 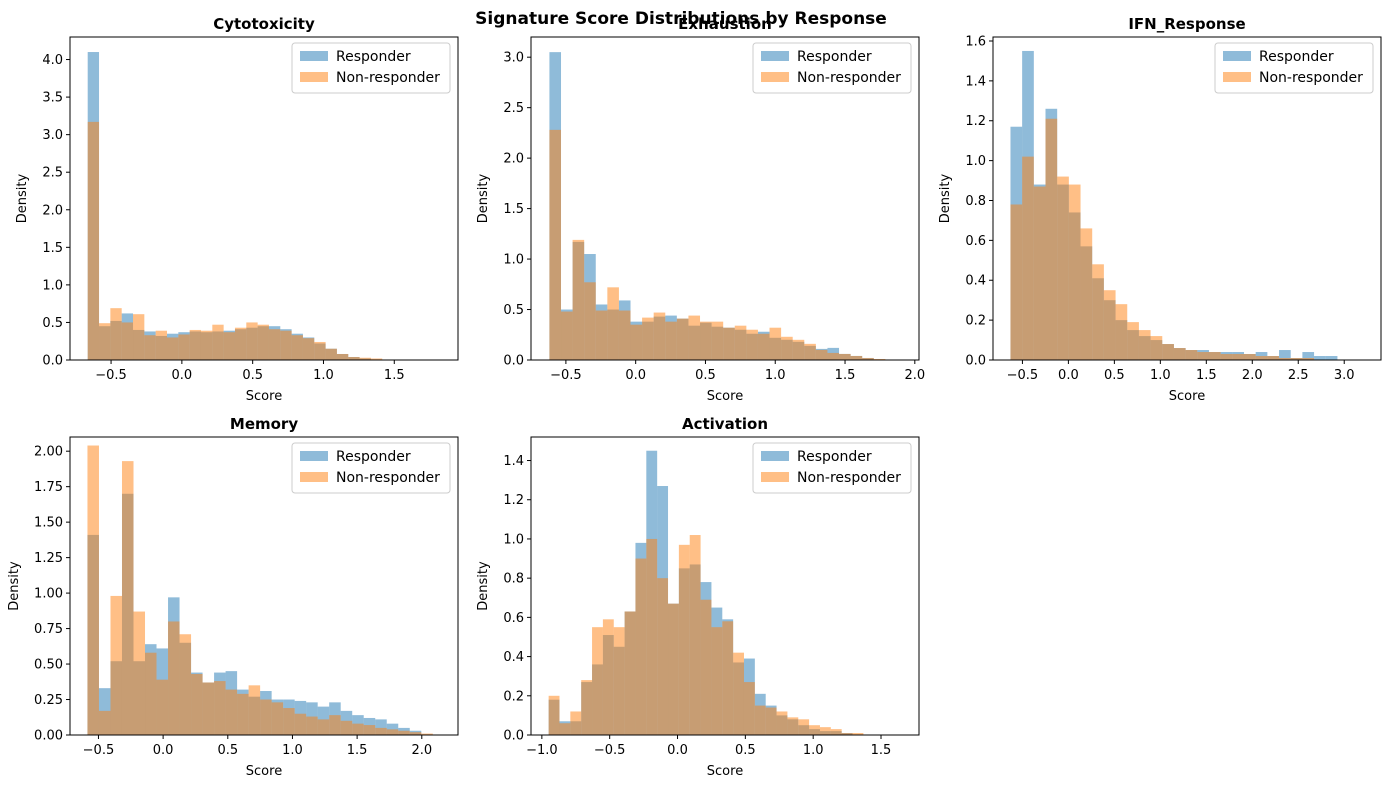 I want to click on y-tick-label: 2.00, so click(x=48, y=452).